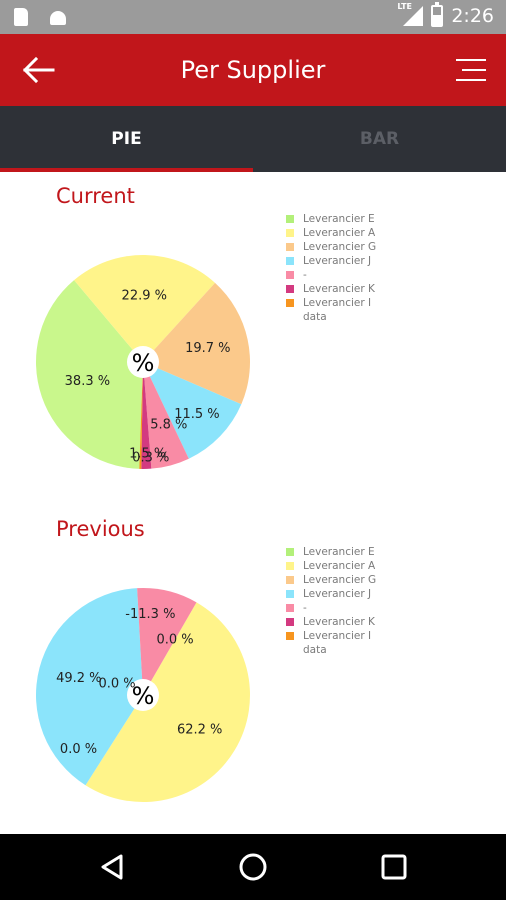 The image size is (506, 900). Describe the element at coordinates (78, 749) in the screenshot. I see `pie-slice-label-2: 0.0 %` at that location.